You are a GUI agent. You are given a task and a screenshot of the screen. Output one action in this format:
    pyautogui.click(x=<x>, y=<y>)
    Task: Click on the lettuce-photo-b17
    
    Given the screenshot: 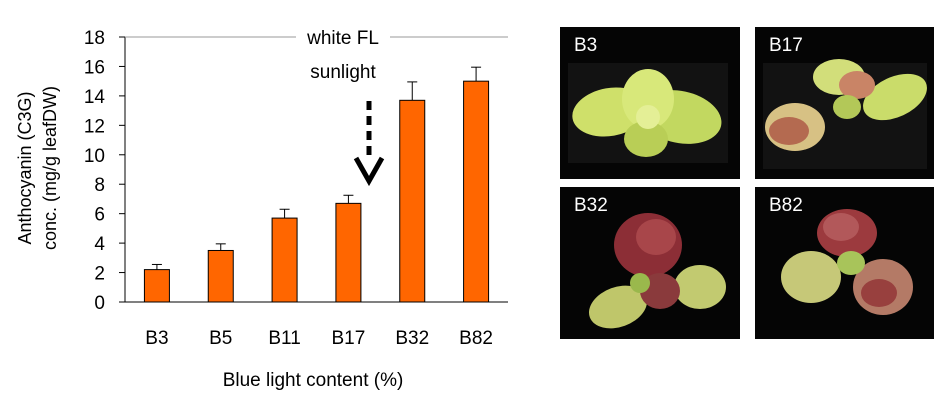 What is the action you would take?
    pyautogui.click(x=845, y=114)
    